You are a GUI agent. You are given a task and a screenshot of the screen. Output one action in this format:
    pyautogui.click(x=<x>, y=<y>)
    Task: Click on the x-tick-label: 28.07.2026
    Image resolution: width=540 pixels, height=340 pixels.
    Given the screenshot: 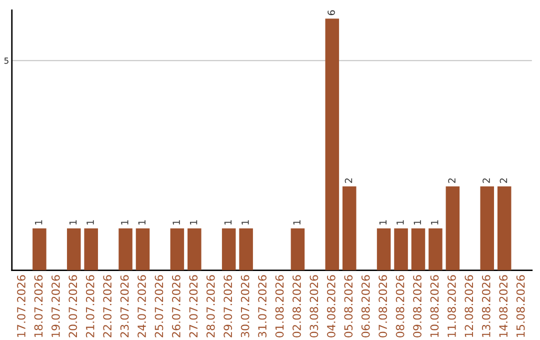 What is the action you would take?
    pyautogui.click(x=210, y=306)
    